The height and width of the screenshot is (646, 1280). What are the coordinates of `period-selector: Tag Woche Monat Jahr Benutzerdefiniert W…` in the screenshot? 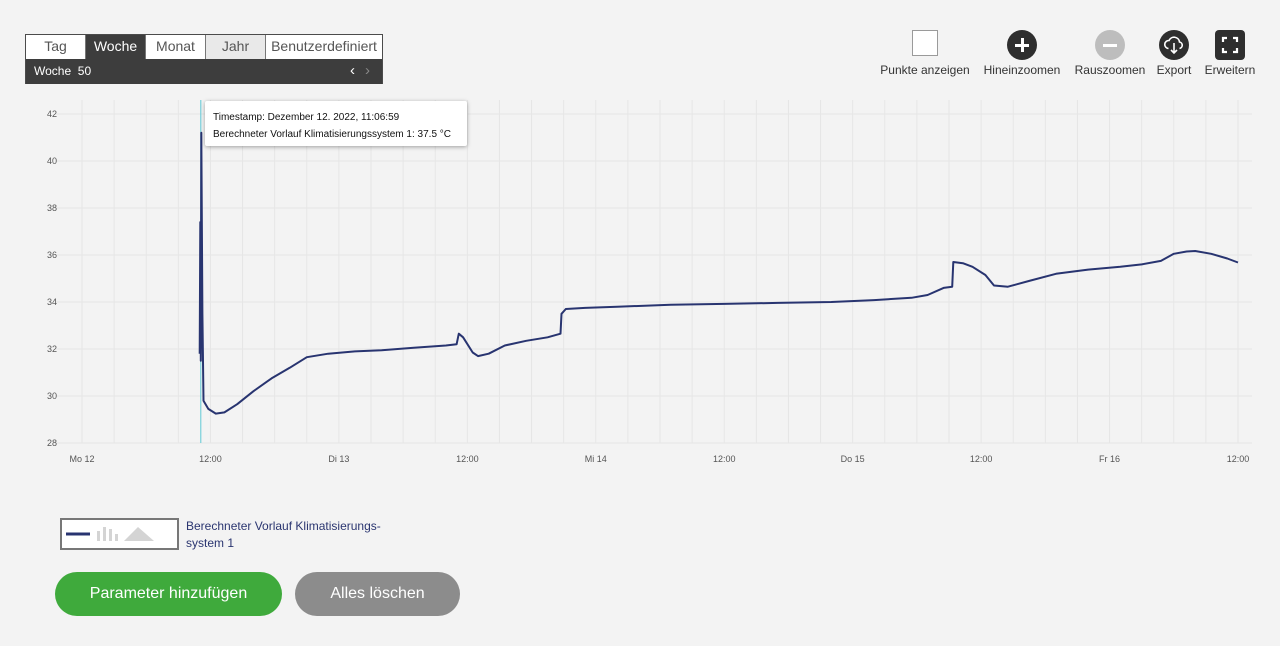 It's located at (204, 59).